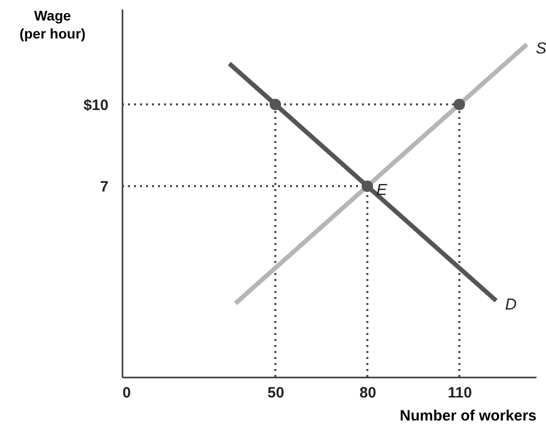 The width and height of the screenshot is (546, 426). I want to click on annotation: E, so click(382, 191).